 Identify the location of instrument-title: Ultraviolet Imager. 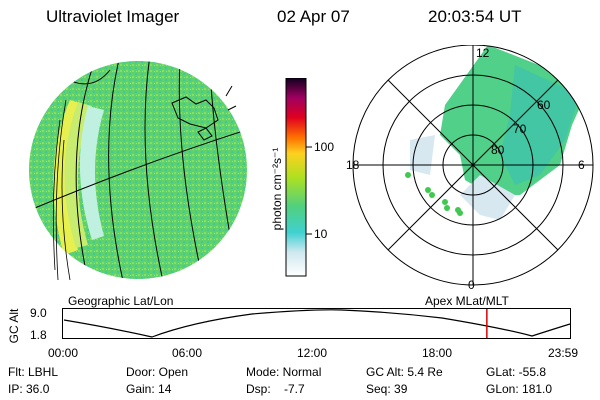
(113, 16).